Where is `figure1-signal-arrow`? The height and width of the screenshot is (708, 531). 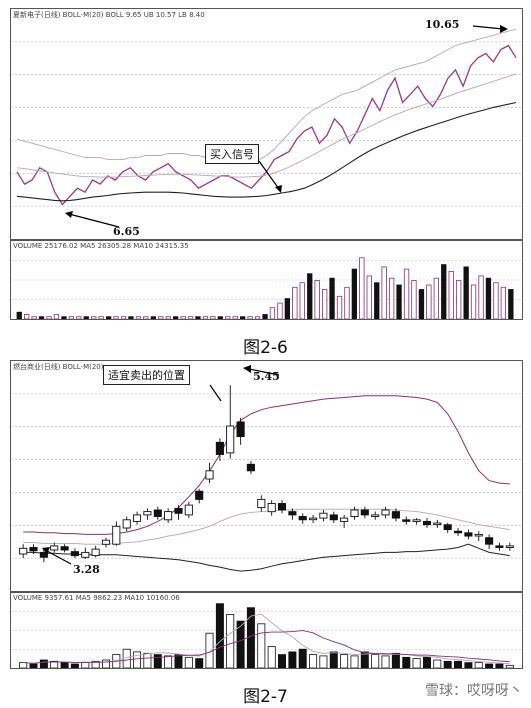
figure1-signal-arrow is located at coordinates (269, 175).